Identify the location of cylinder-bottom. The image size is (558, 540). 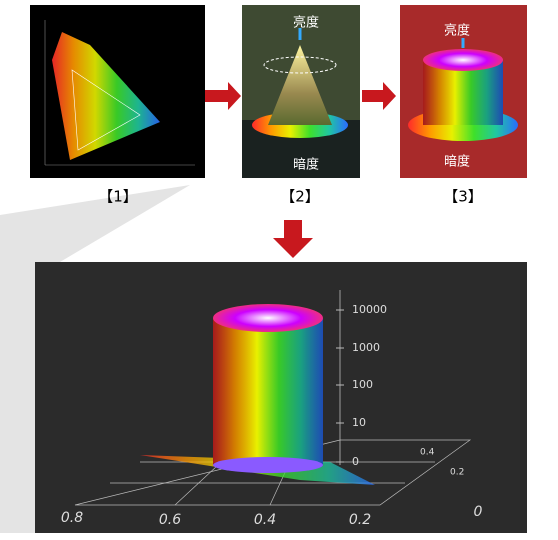
(268, 465).